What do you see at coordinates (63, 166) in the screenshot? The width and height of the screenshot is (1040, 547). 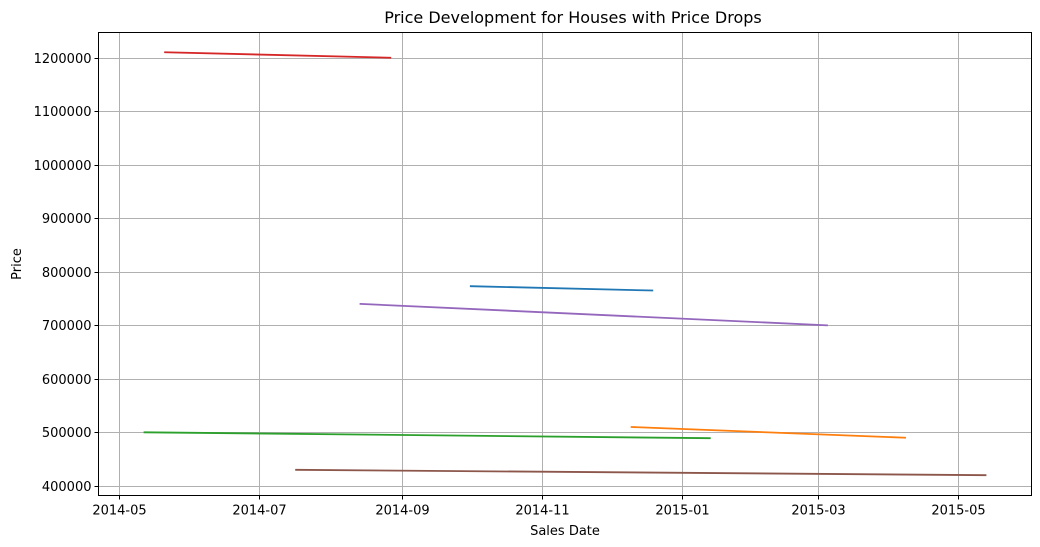 I see `y-tick-label: 1000000` at bounding box center [63, 166].